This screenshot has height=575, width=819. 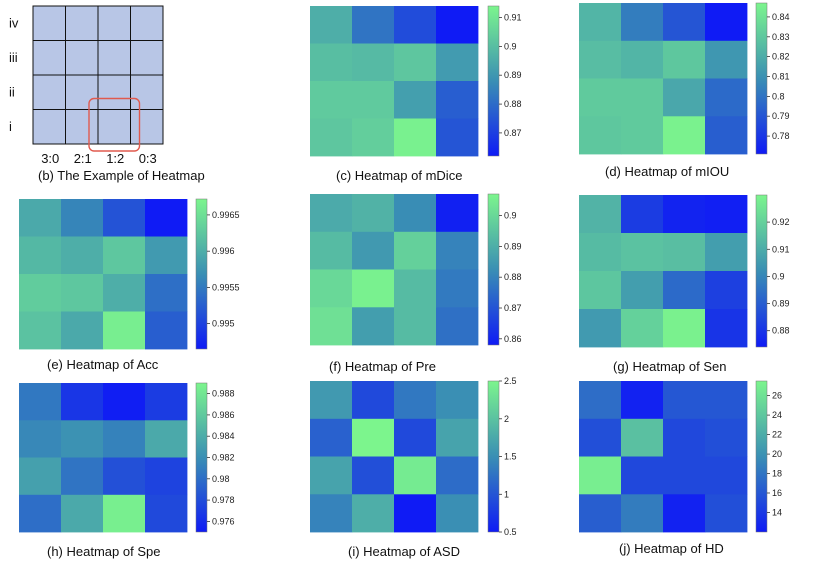 I want to click on colorbar-tick-label: 1, so click(x=506, y=494).